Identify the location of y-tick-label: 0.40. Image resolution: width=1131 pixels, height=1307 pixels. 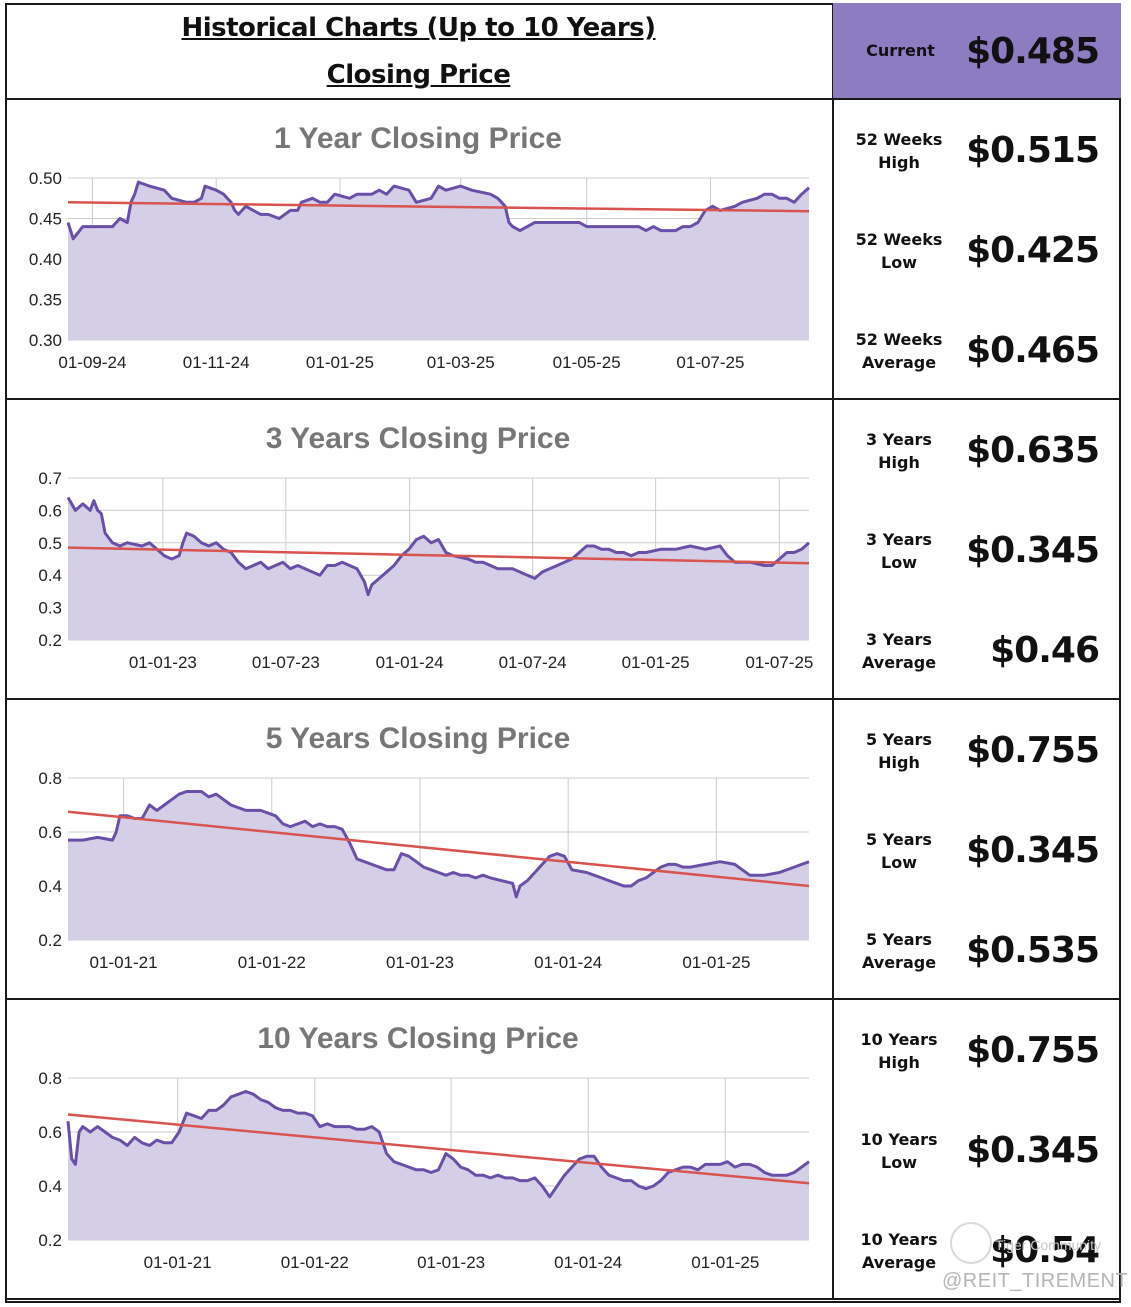
(45, 259).